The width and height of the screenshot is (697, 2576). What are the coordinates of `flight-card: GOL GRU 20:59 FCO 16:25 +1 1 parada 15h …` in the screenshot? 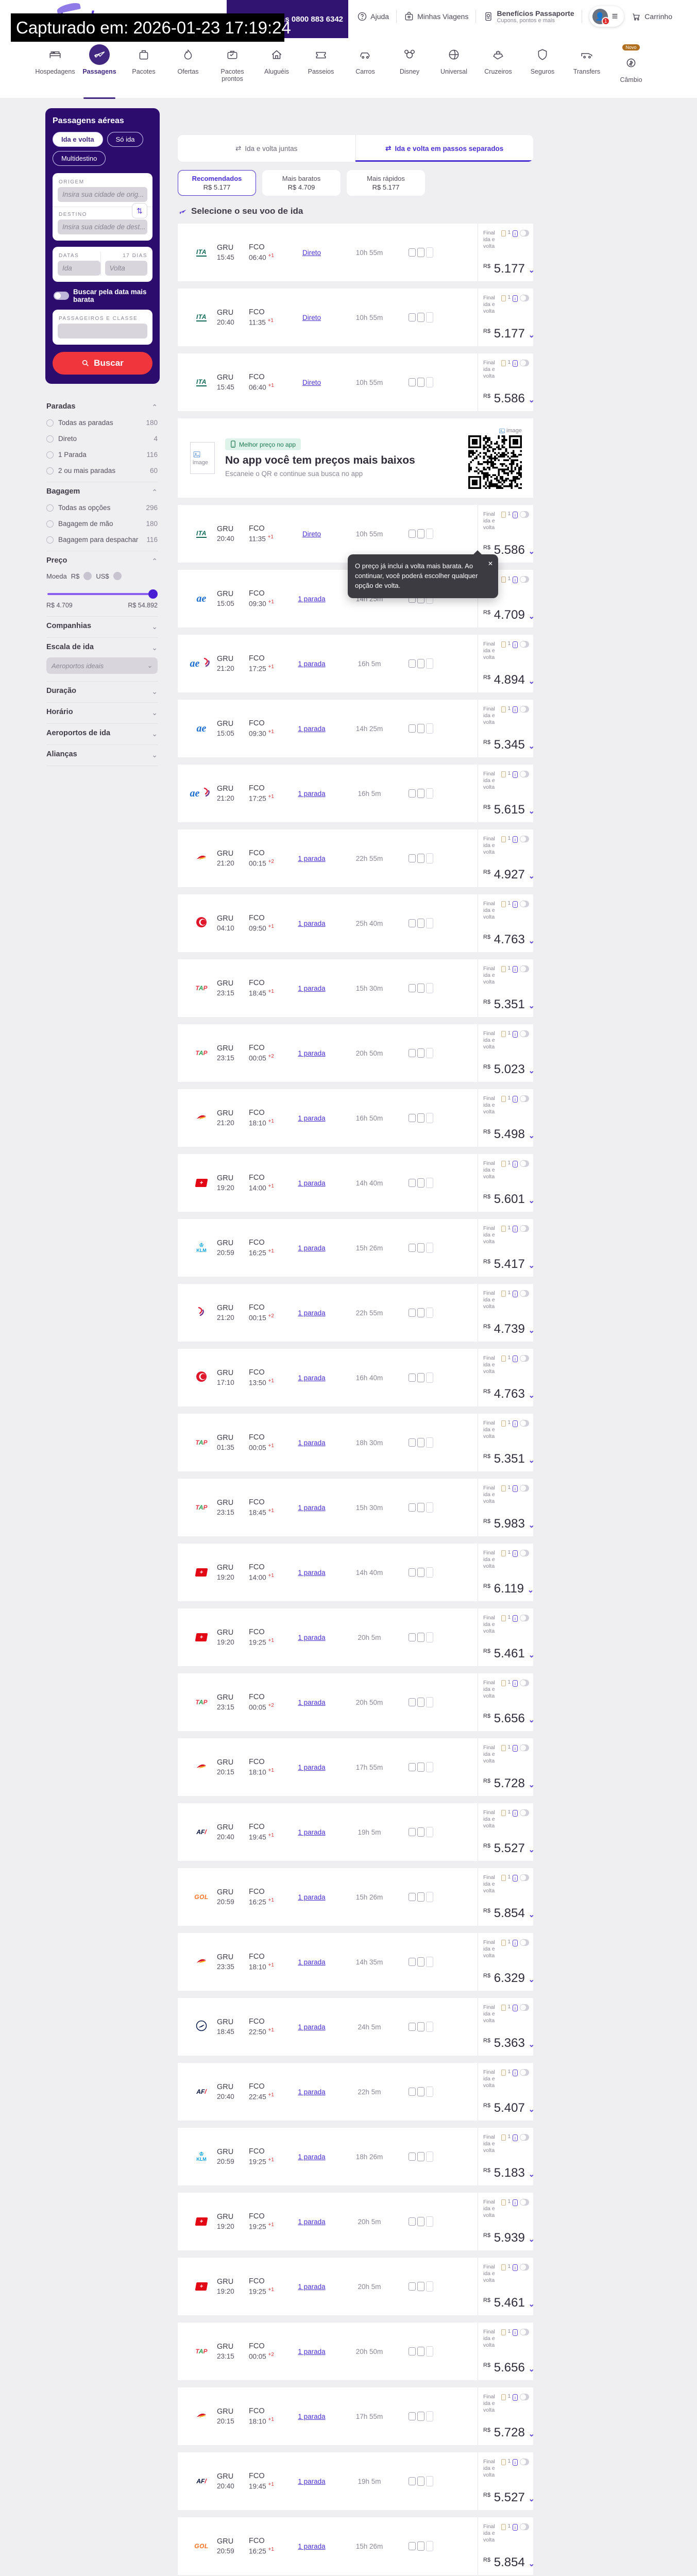 It's located at (356, 2546).